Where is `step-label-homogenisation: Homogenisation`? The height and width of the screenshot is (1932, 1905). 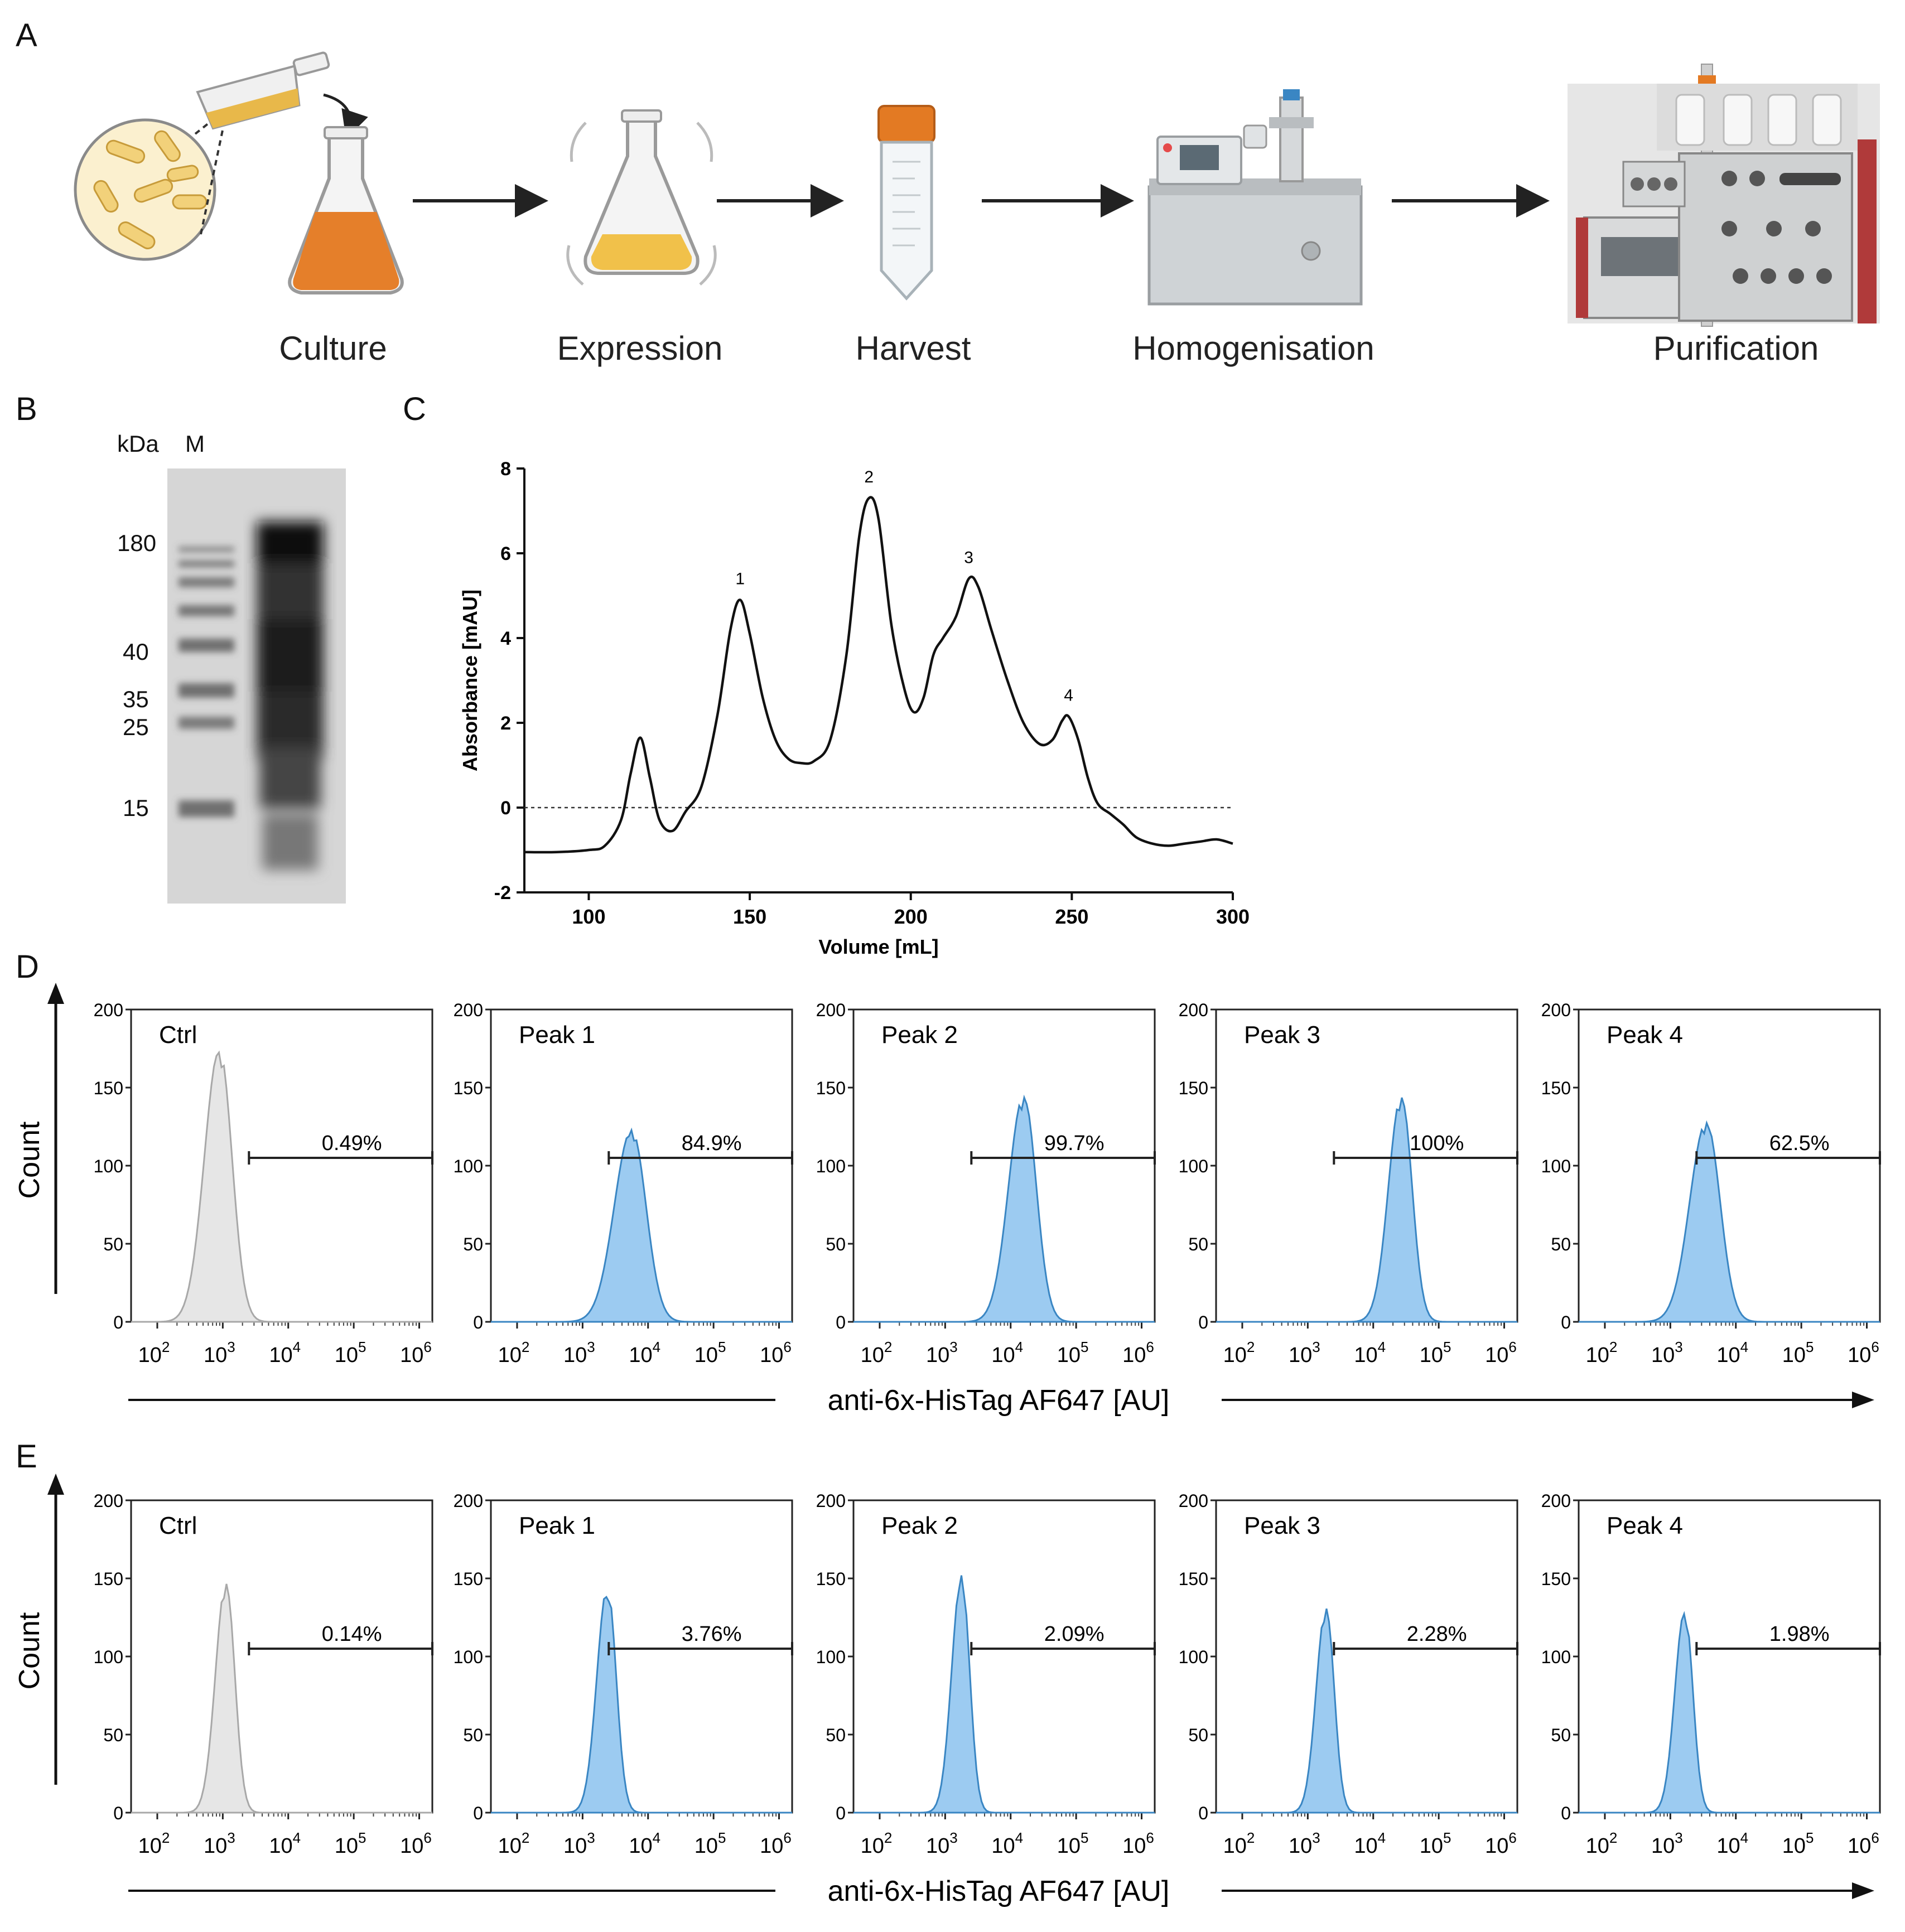
step-label-homogenisation: Homogenisation is located at coordinates (1253, 348).